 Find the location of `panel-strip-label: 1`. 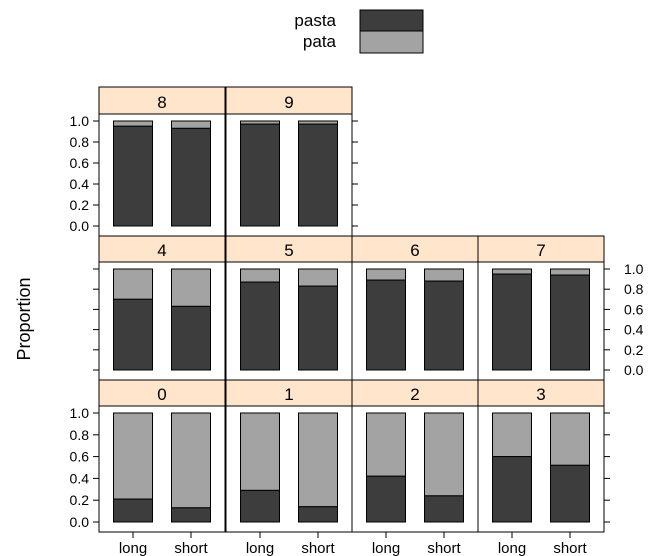

panel-strip-label: 1 is located at coordinates (288, 394).